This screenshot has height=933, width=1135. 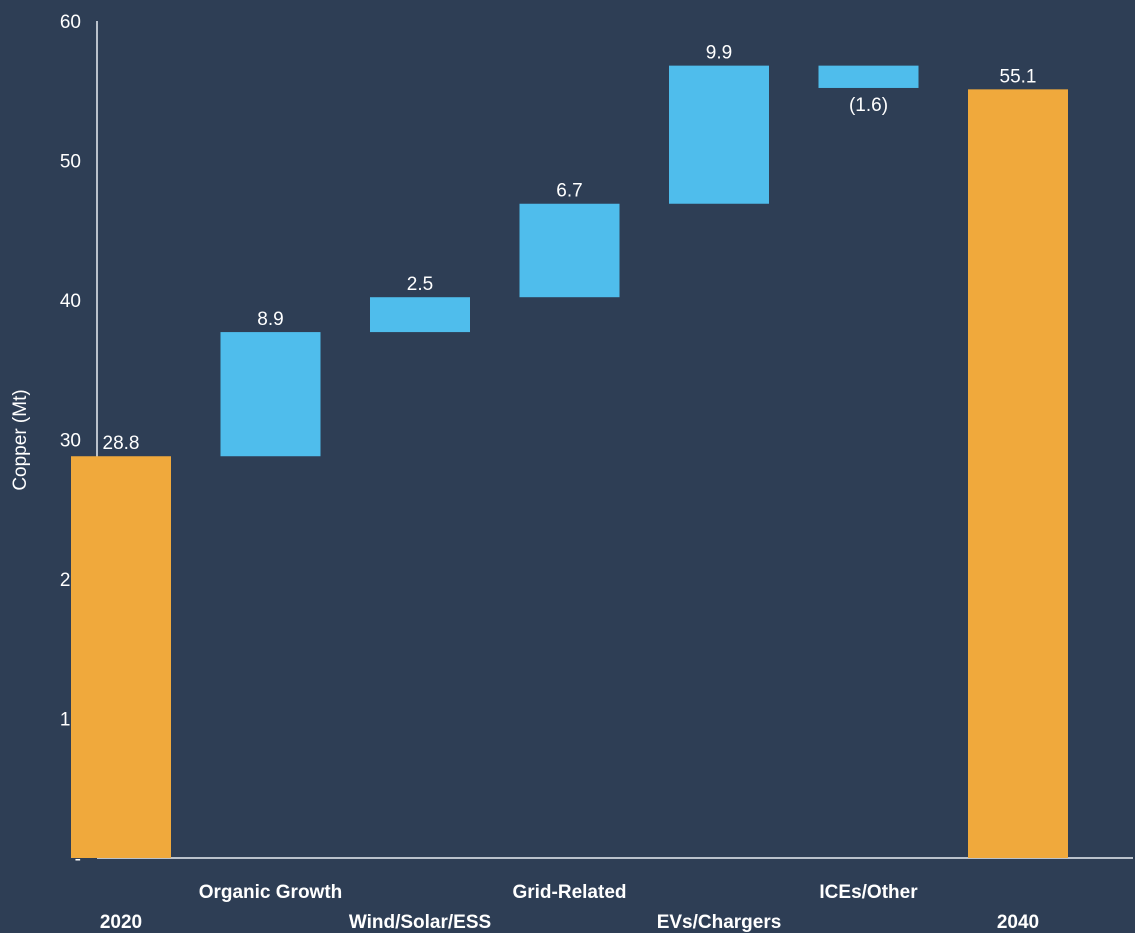 I want to click on data-label: 2.5, so click(x=420, y=284).